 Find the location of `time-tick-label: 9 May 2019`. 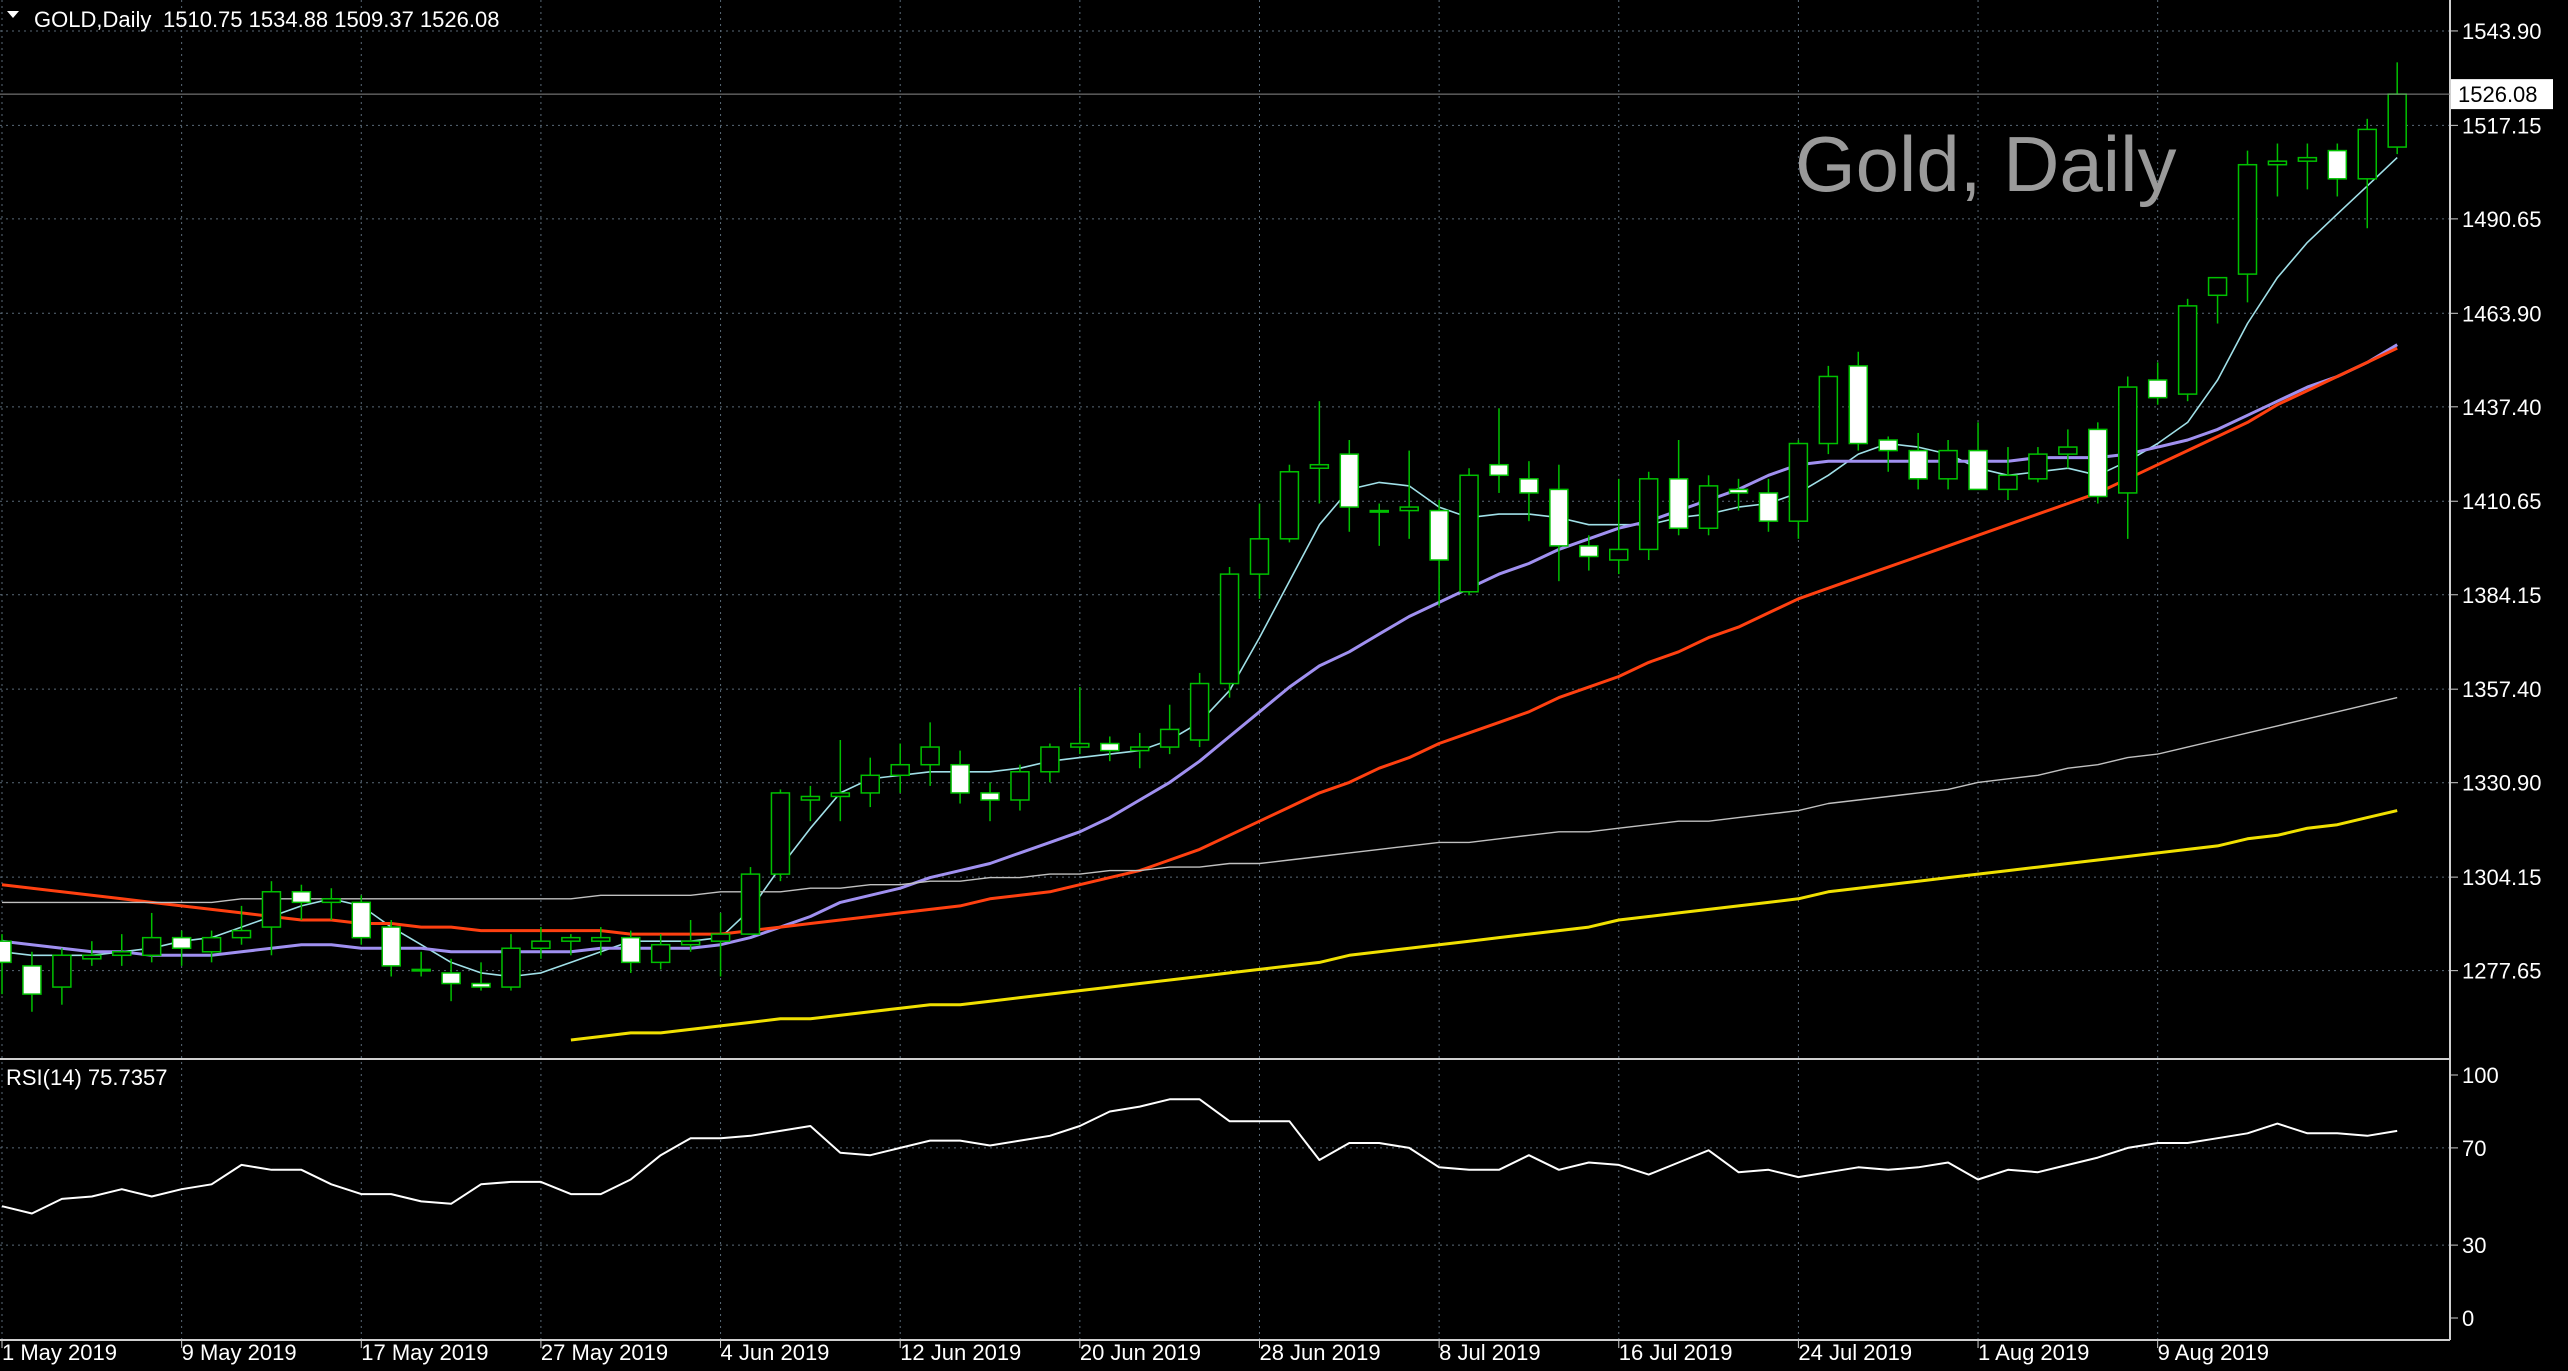

time-tick-label: 9 May 2019 is located at coordinates (239, 1352).